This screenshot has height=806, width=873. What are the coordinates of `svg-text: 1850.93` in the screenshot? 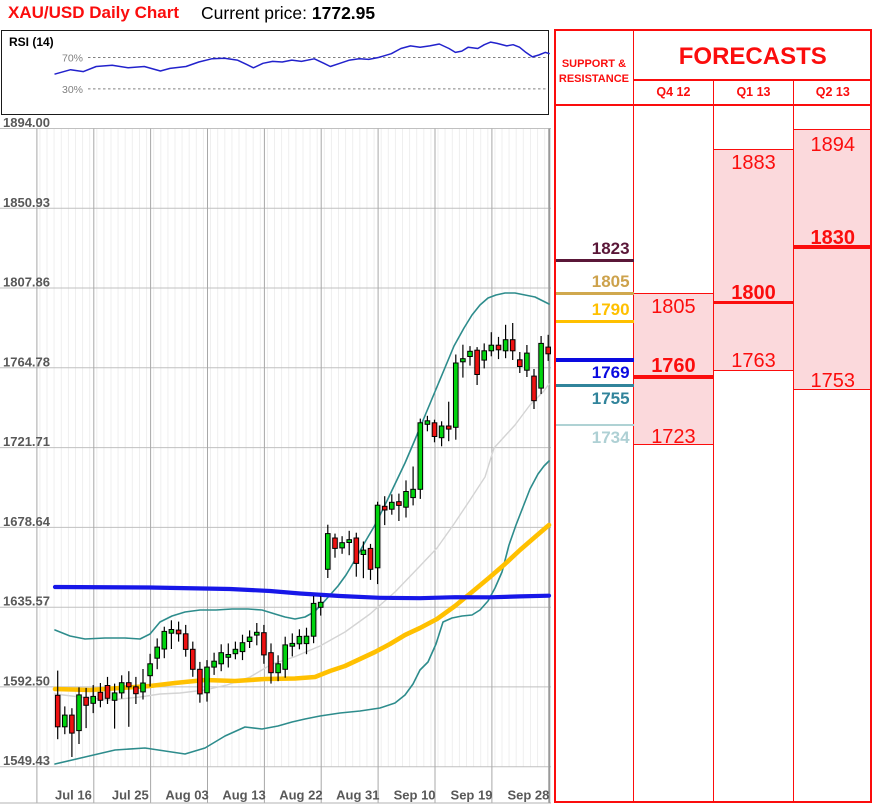 It's located at (26, 202).